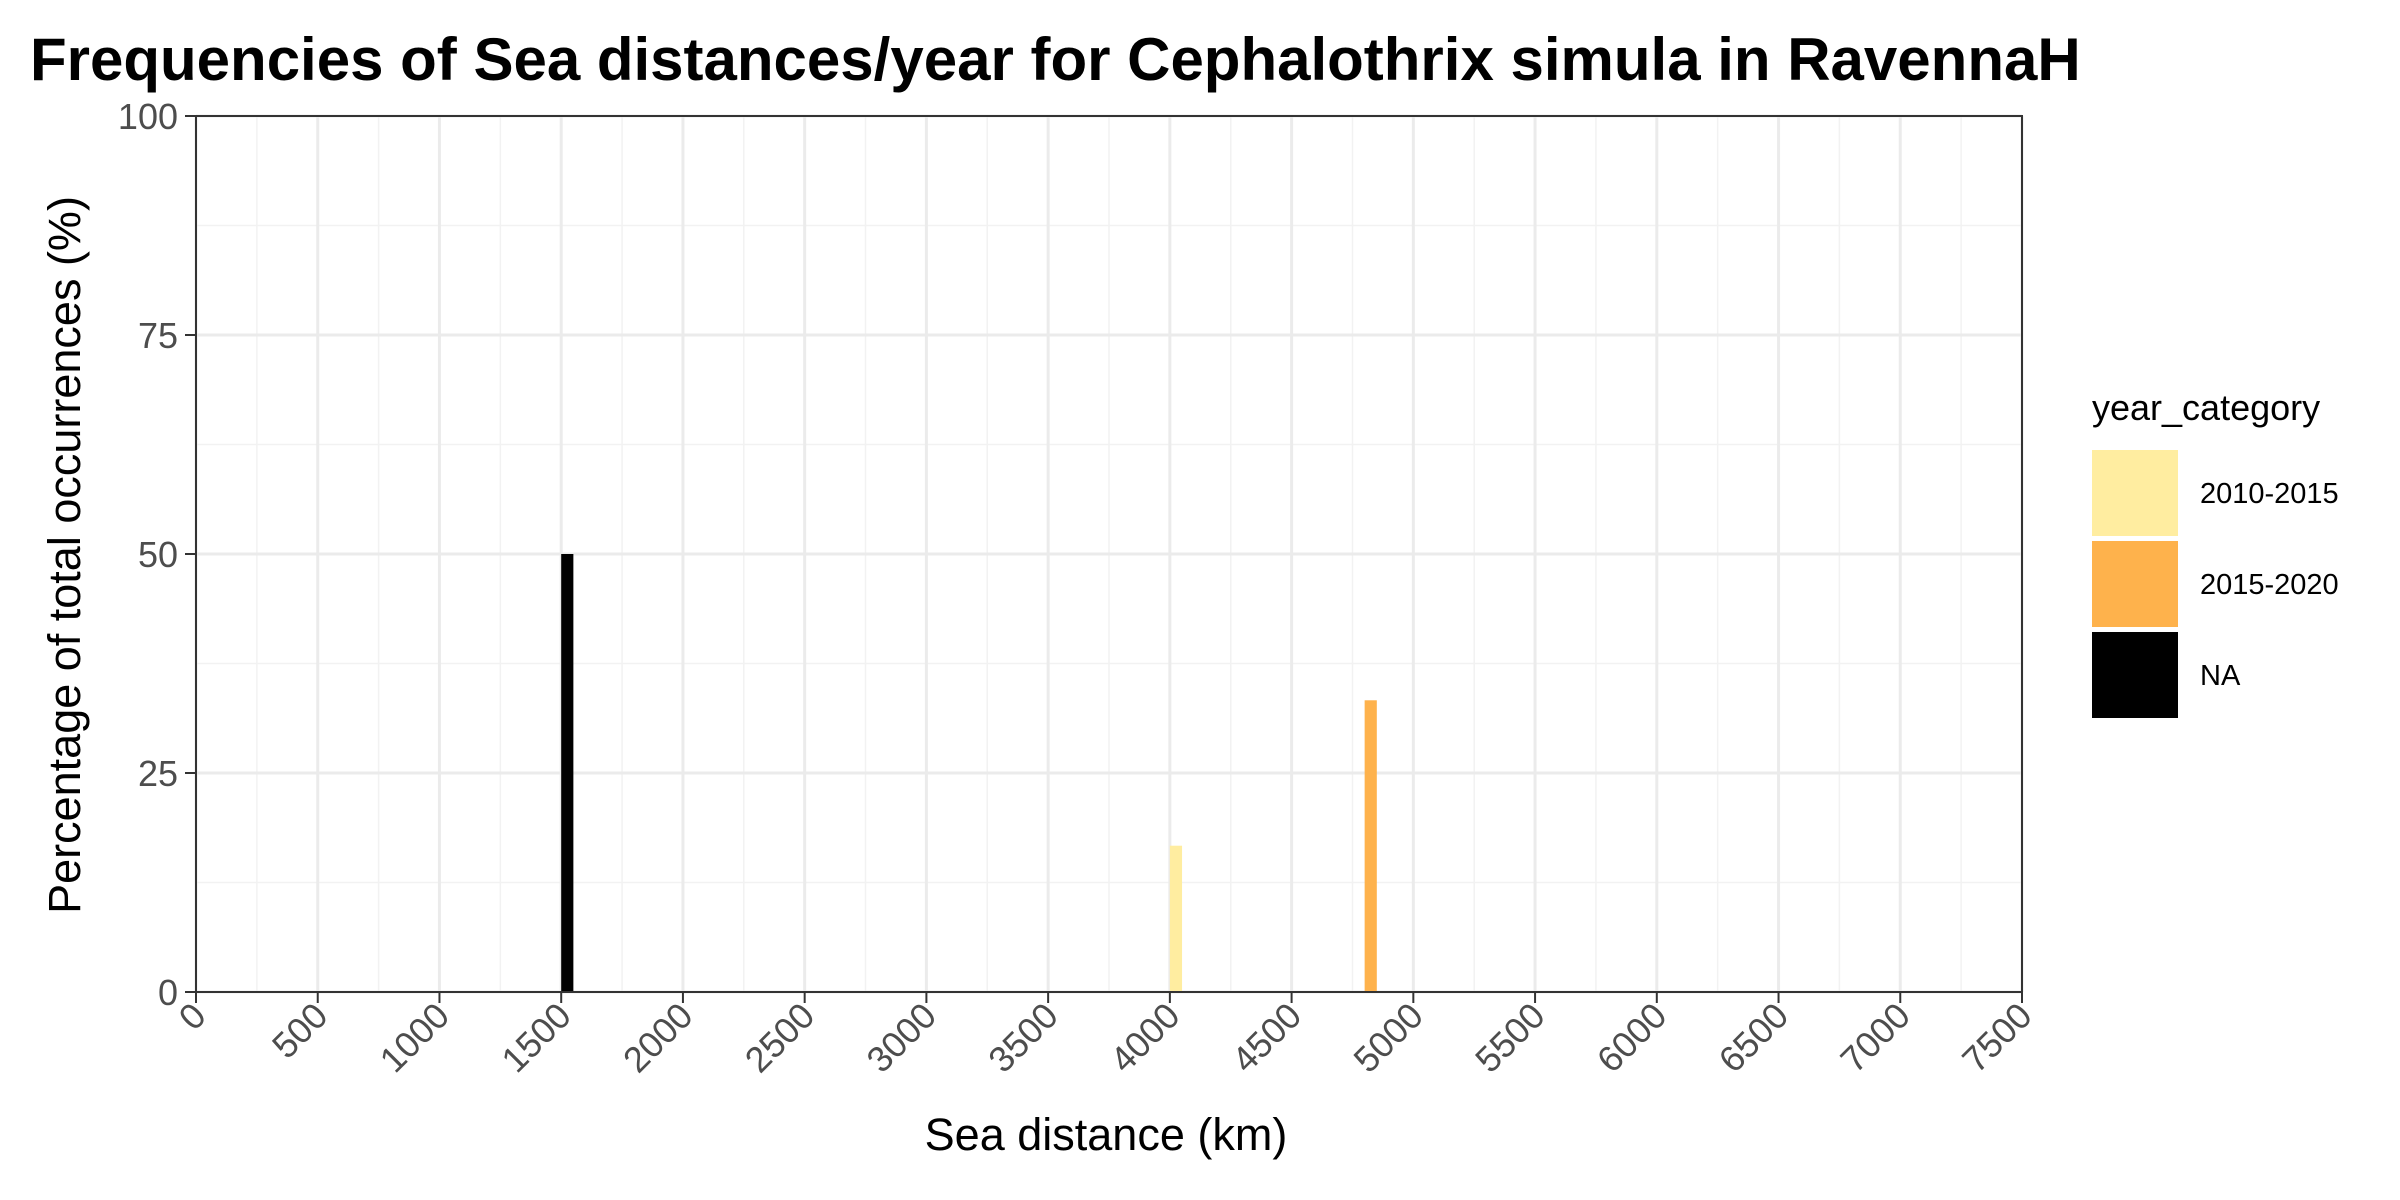  What do you see at coordinates (158, 335) in the screenshot?
I see `y-tick-label: 75` at bounding box center [158, 335].